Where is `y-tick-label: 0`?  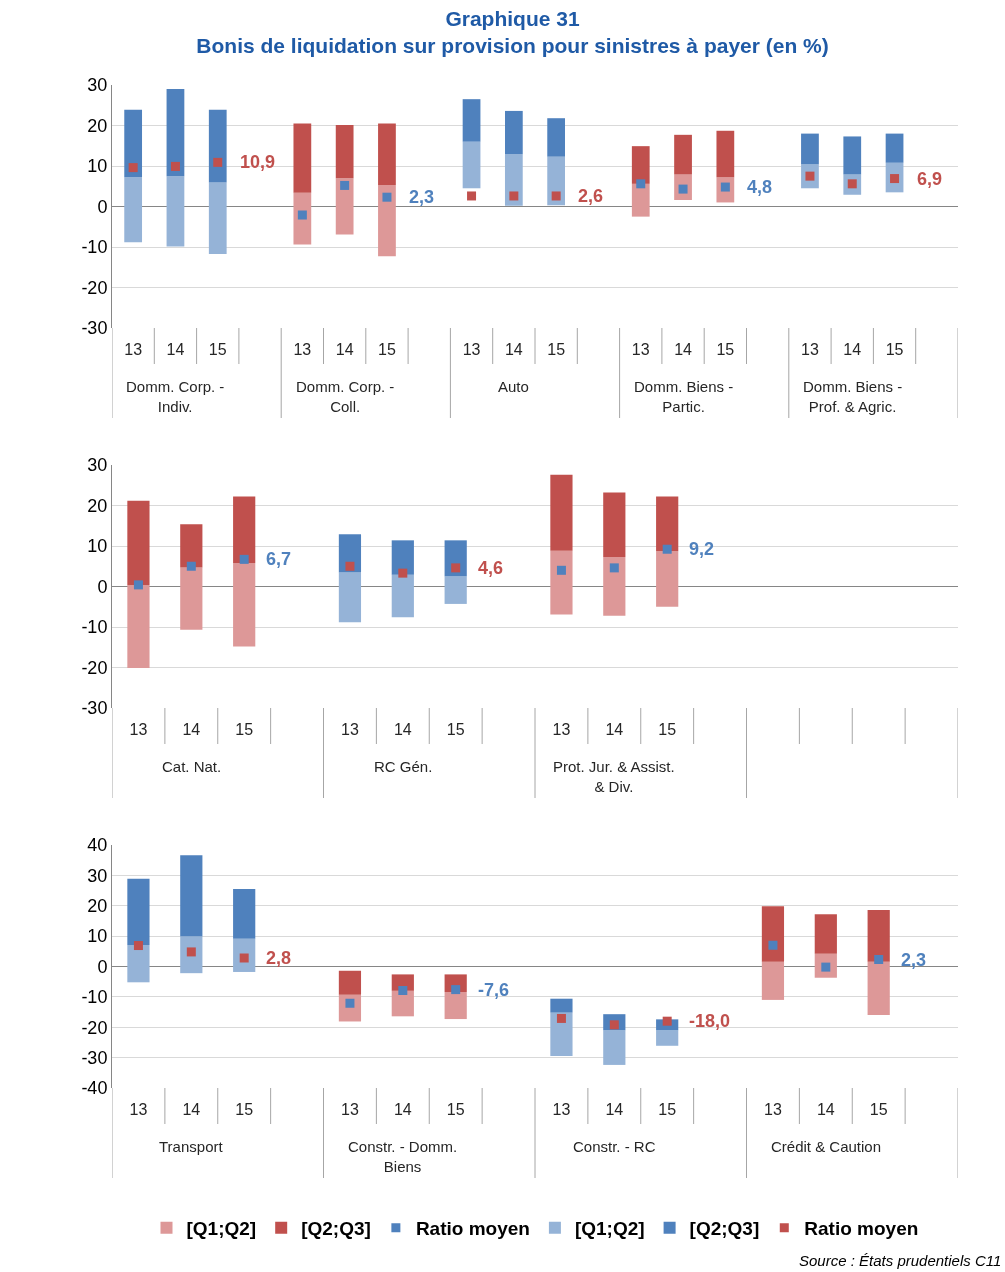
y-tick-label: 0 is located at coordinates (102, 586).